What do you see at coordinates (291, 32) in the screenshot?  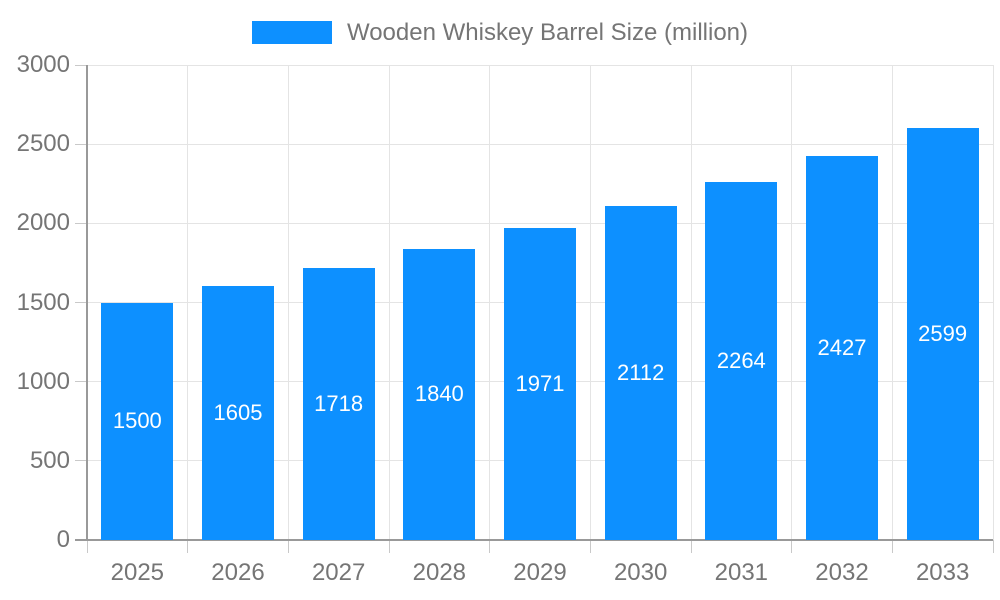 I see `legend-swatch` at bounding box center [291, 32].